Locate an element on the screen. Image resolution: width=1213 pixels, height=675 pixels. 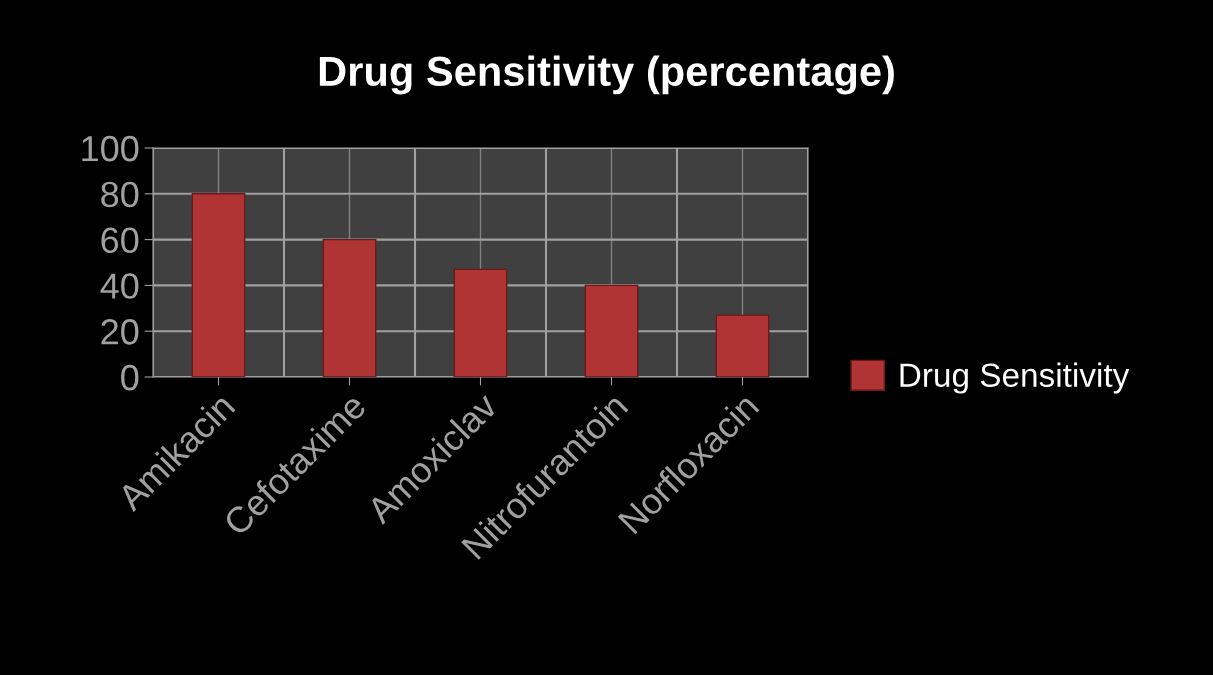
y-tick-label: 80 is located at coordinates (120, 194).